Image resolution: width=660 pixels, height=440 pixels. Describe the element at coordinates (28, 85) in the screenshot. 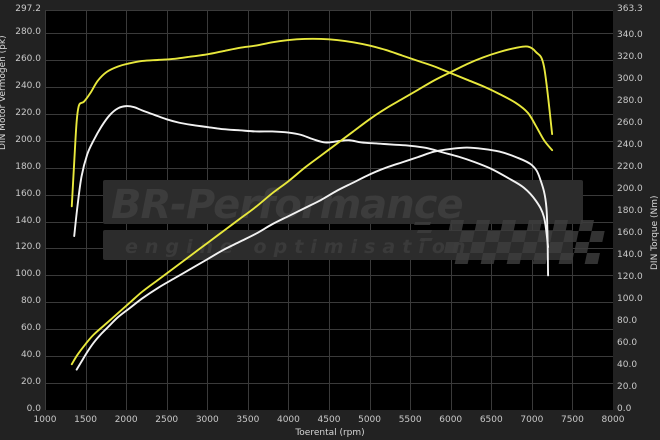

I see `y-tick-left: 240.0` at that location.